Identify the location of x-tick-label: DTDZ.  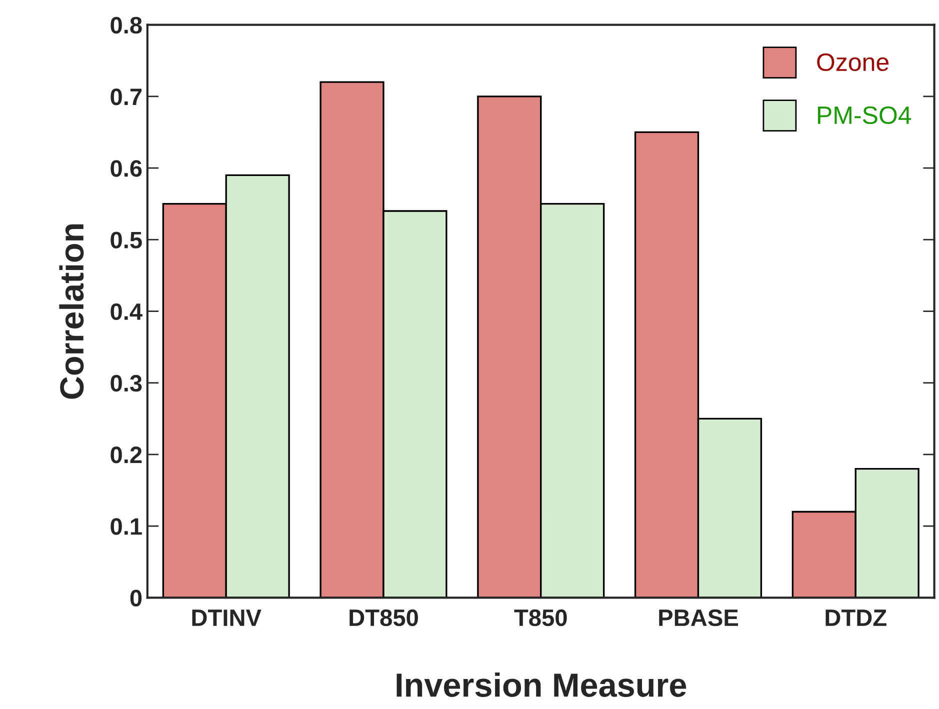
(856, 618).